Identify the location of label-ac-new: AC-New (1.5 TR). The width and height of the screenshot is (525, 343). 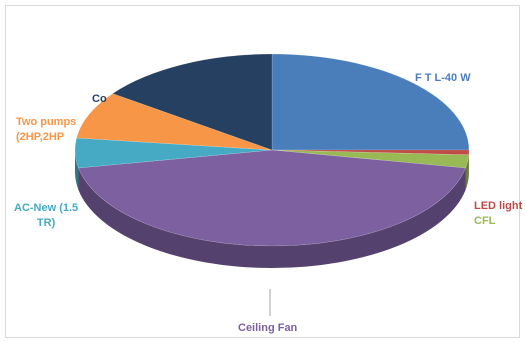
(46, 216).